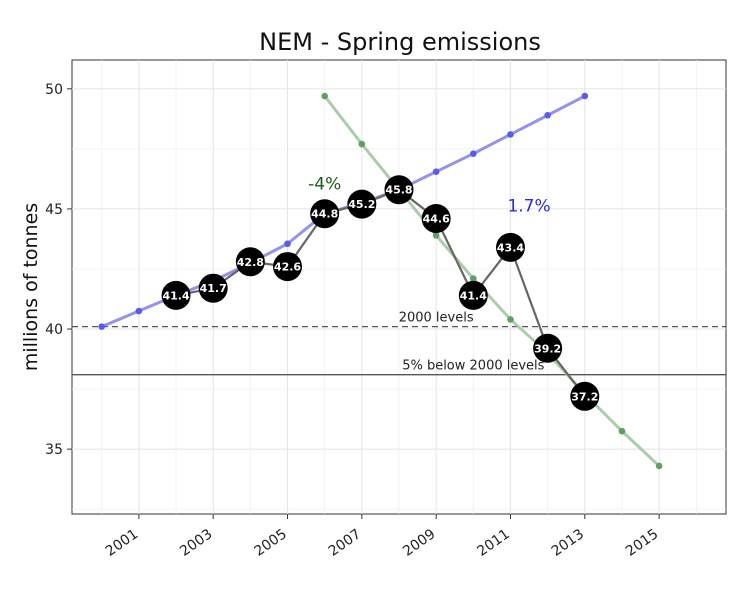  Describe the element at coordinates (473, 366) in the screenshot. I see `reference-label-2: 5% below 2000 levels` at that location.